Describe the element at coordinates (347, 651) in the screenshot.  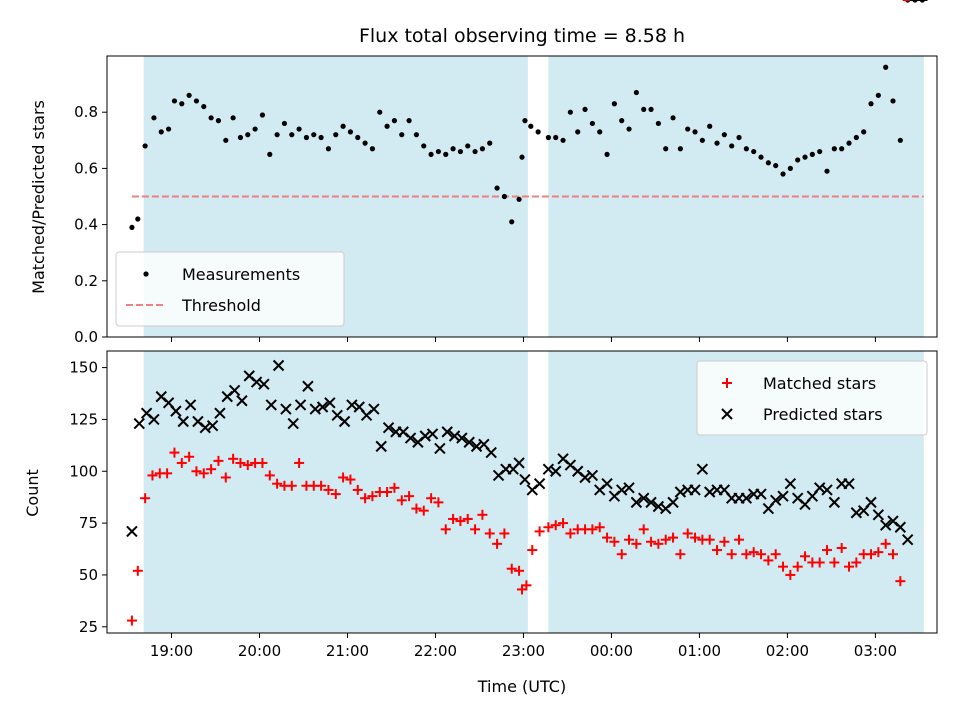
I see `x-tick-label: 21:00` at that location.